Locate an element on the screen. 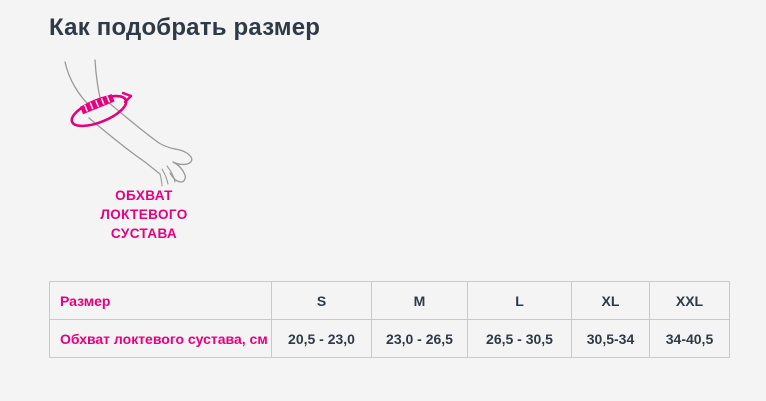  table-header-row: Размер S M L XL XXL is located at coordinates (389, 300).